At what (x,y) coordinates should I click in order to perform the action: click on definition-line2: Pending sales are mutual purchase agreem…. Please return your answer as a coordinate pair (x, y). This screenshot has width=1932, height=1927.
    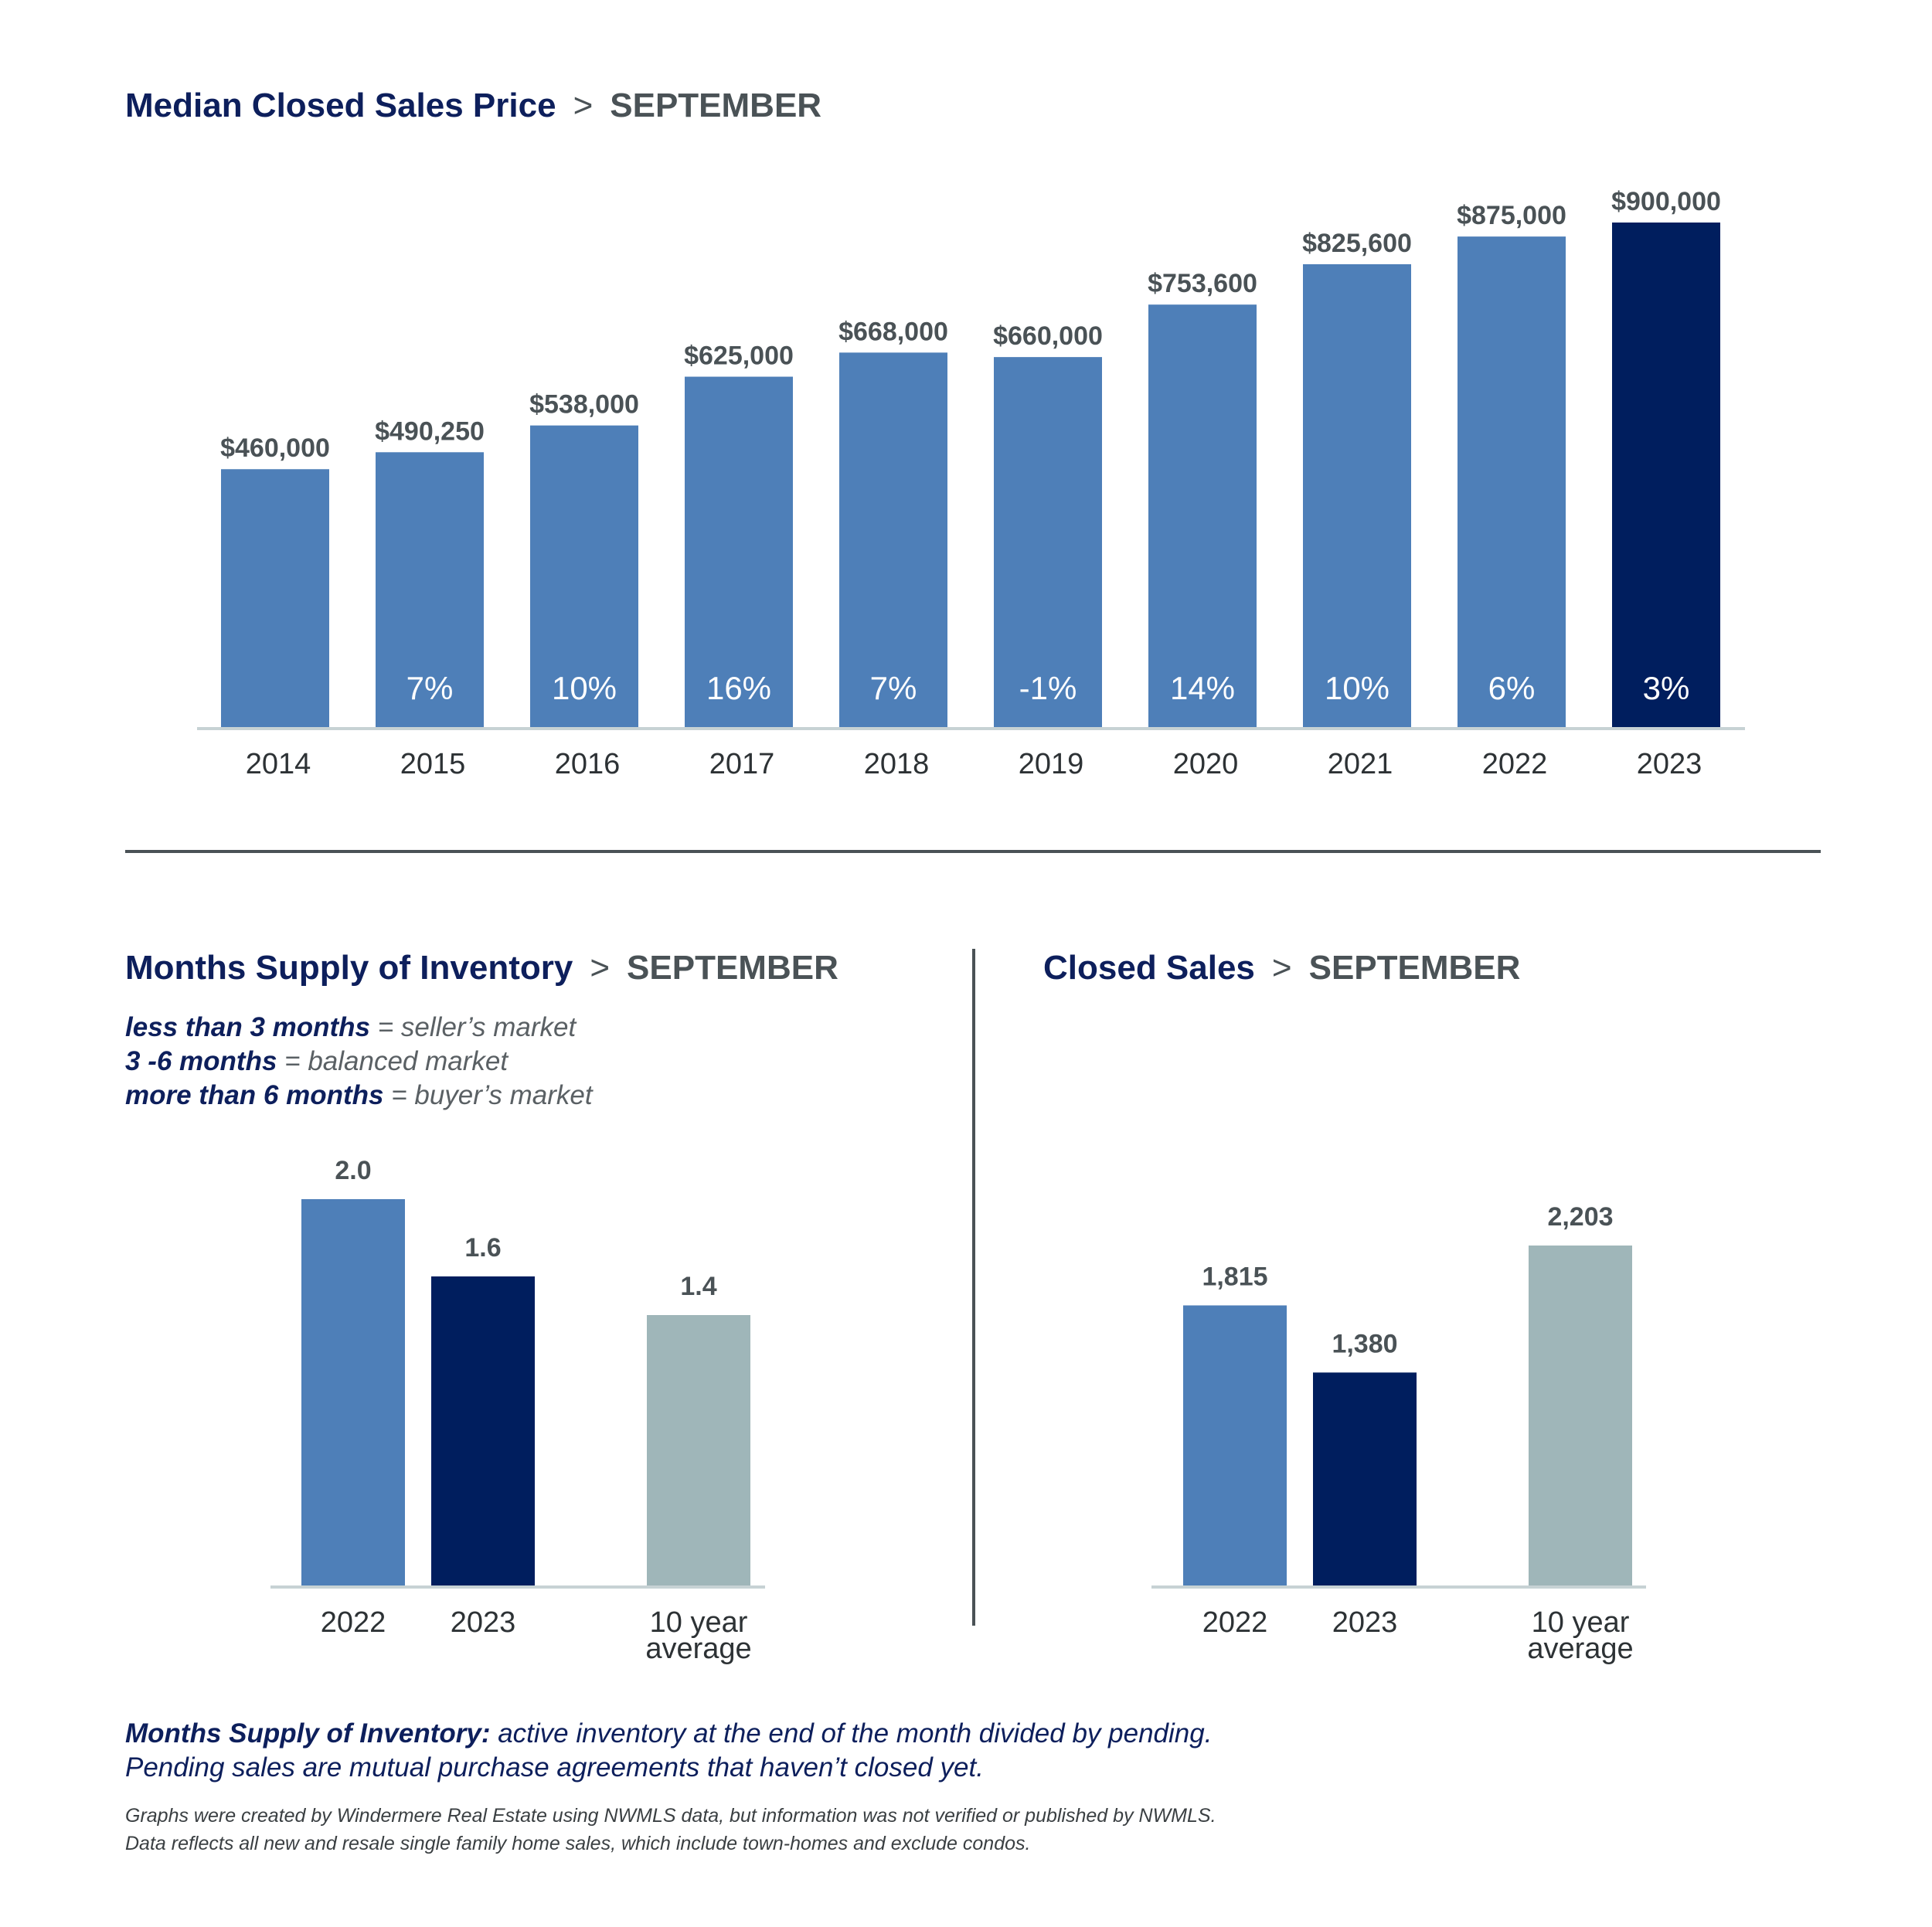
    Looking at the image, I should click on (554, 1767).